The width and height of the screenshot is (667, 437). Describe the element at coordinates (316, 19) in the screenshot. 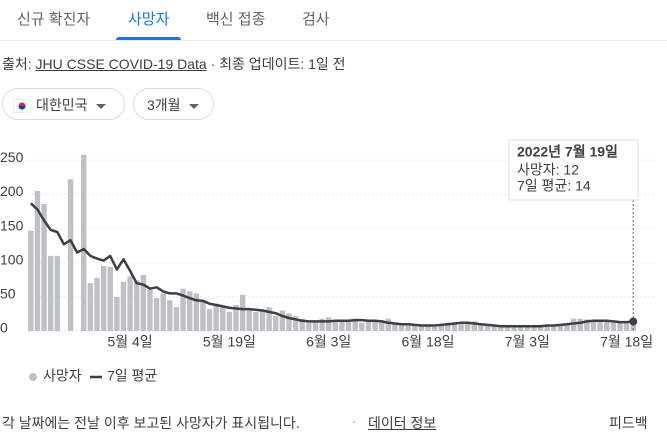

I see `tab: 검사` at that location.